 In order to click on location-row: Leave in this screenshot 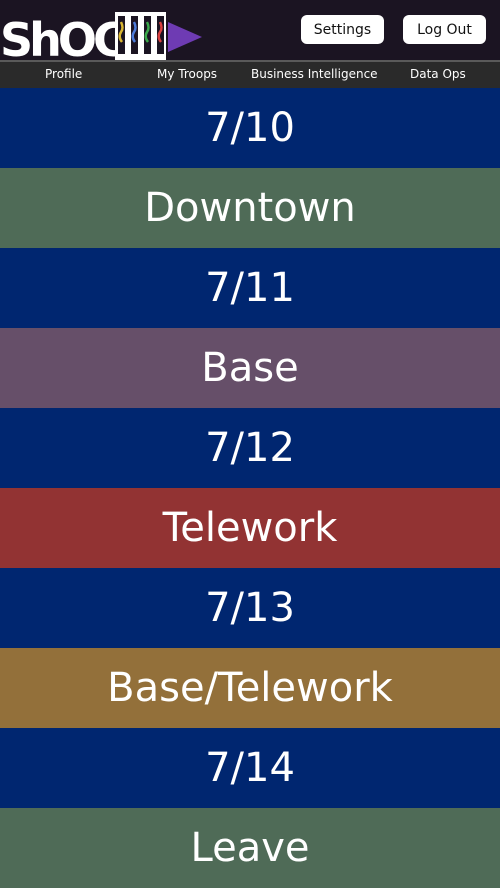, I will do `click(250, 848)`.